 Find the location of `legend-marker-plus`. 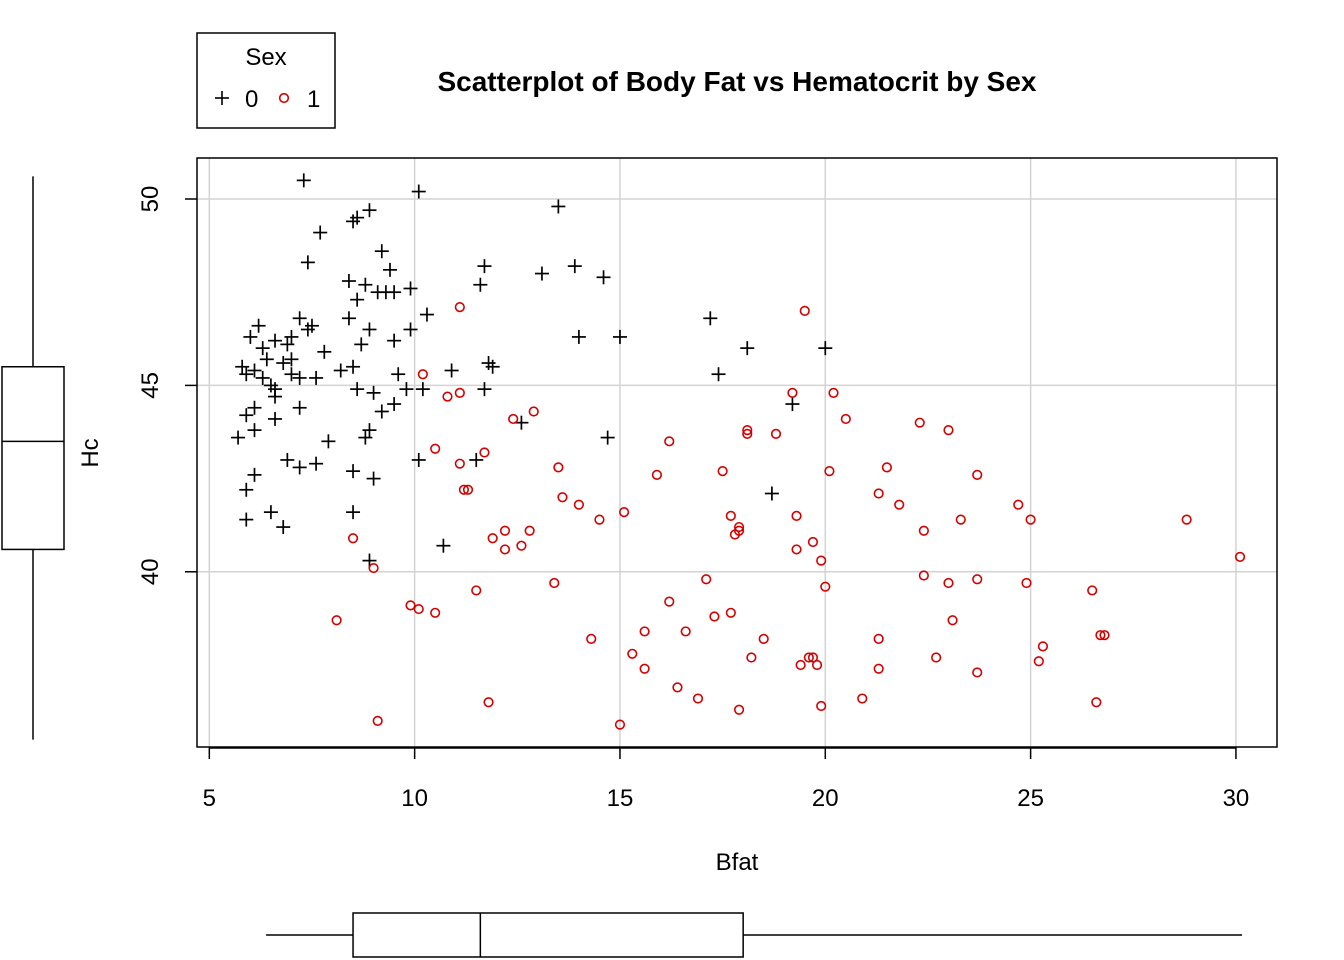

legend-marker-plus is located at coordinates (222, 98).